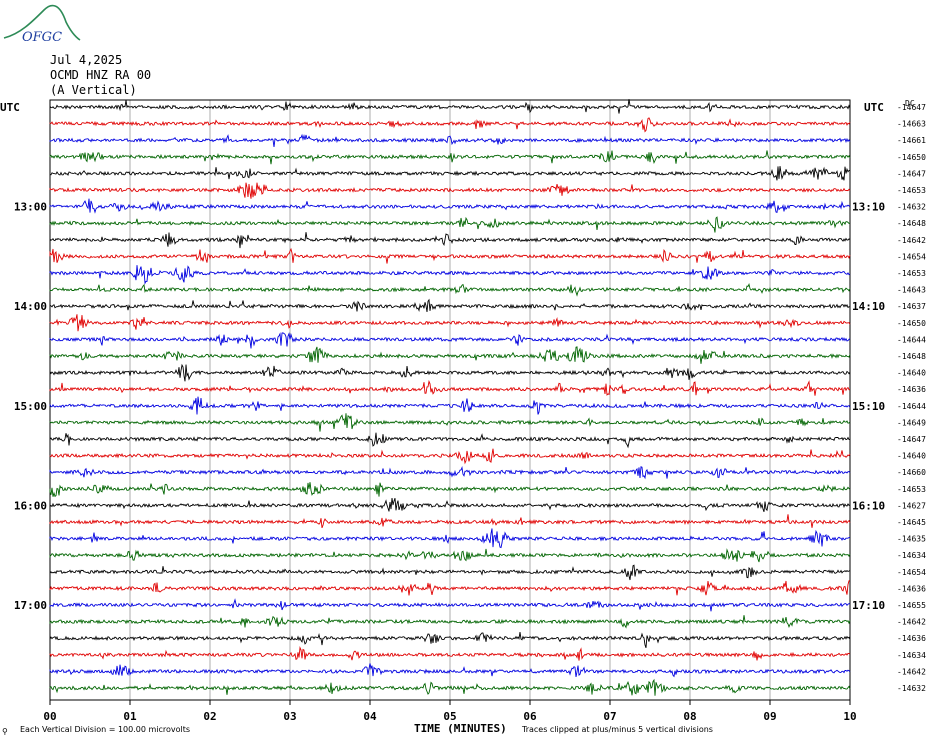 Image resolution: width=930 pixels, height=744 pixels. Describe the element at coordinates (130, 716) in the screenshot. I see `x-tick-label: 01` at that location.